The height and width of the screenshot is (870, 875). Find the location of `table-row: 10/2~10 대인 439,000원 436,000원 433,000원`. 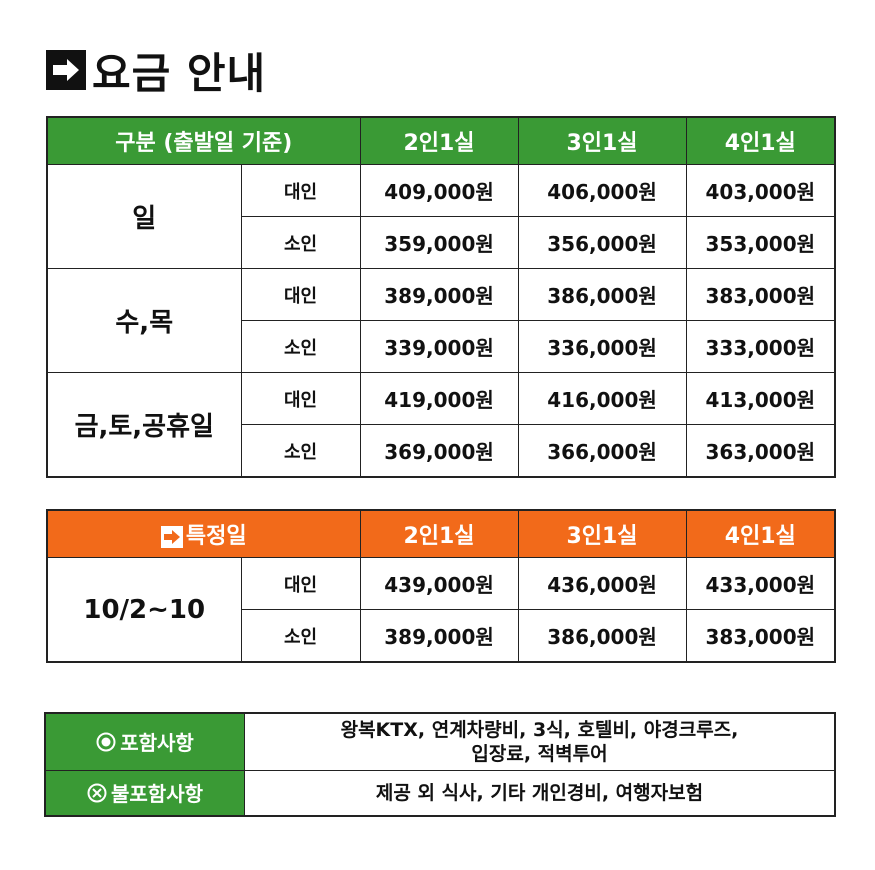

table-row: 10/2~10 대인 439,000원 436,000원 433,000원 is located at coordinates (441, 610).